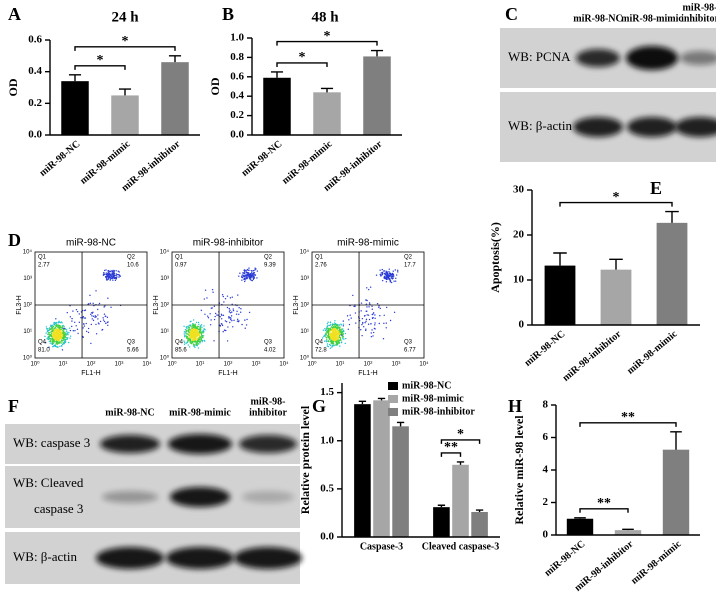 This screenshot has width=716, height=602. What do you see at coordinates (237, 135) in the screenshot?
I see `y-tick-label: 0.0` at bounding box center [237, 135].